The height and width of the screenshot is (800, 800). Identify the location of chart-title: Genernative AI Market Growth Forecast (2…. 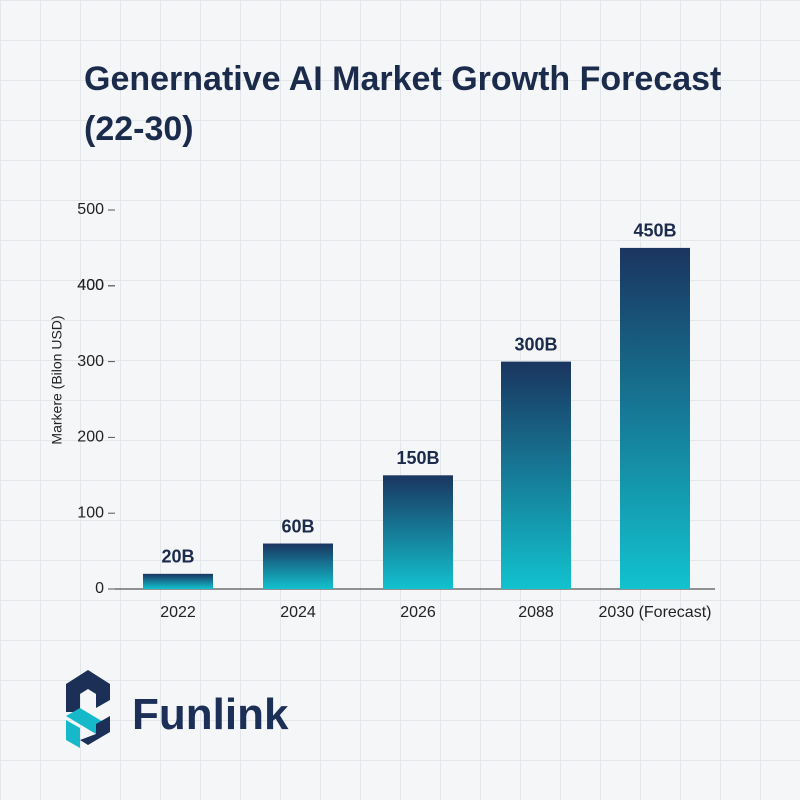
(403, 104).